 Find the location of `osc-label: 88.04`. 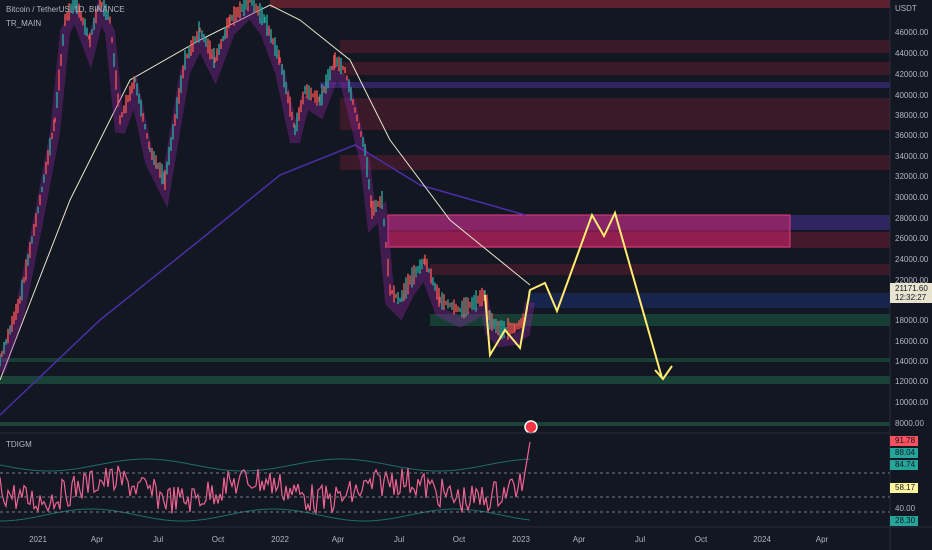

osc-label: 88.04 is located at coordinates (905, 452).